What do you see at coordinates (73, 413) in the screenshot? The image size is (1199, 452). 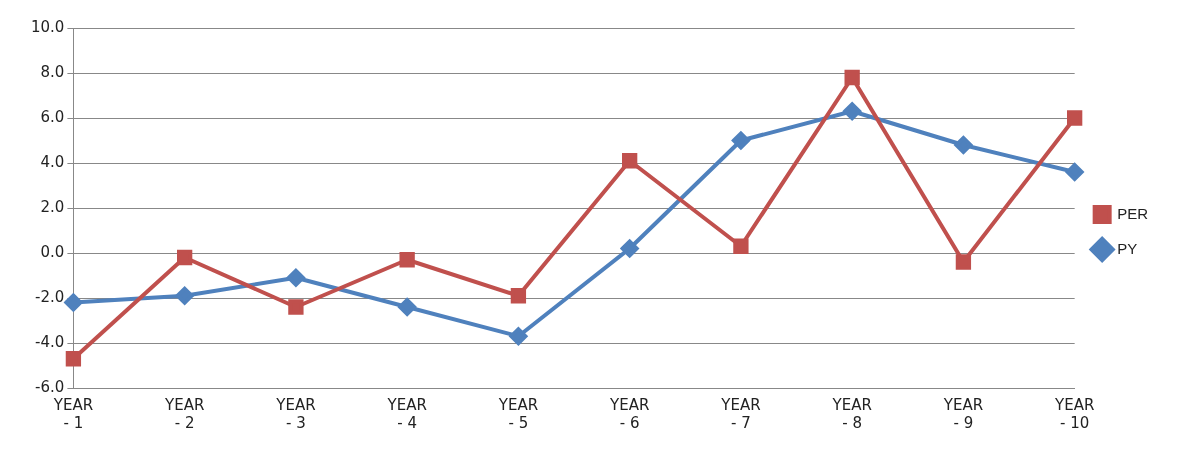 I see `x-tick-label: YEAR - 1` at bounding box center [73, 413].